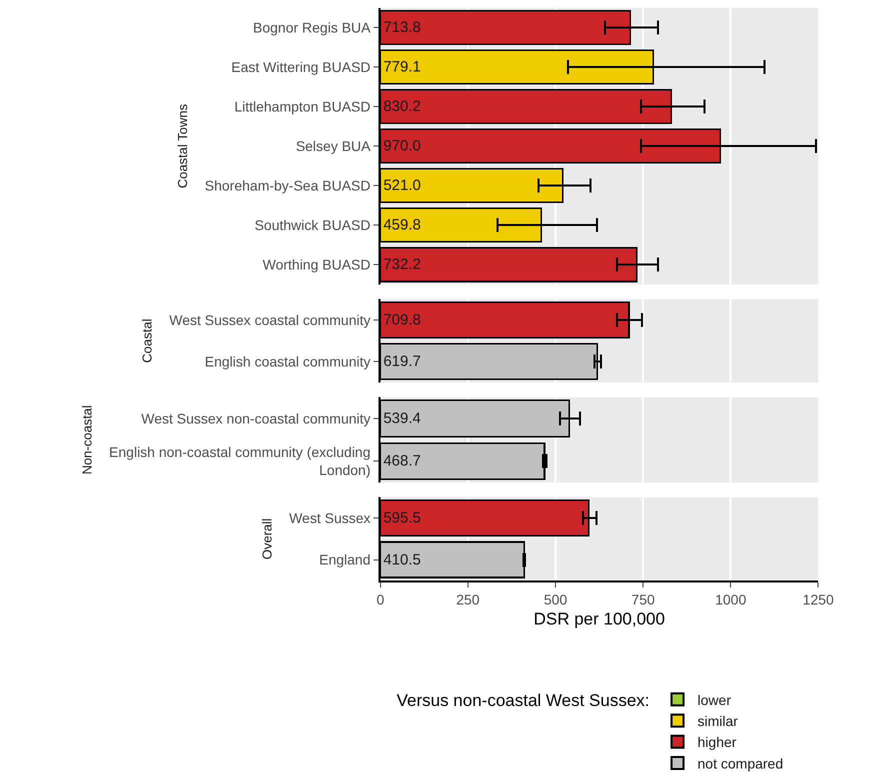 This screenshot has height=779, width=888. What do you see at coordinates (334, 146) in the screenshot?
I see `y-tick-label: Selsey BUA` at bounding box center [334, 146].